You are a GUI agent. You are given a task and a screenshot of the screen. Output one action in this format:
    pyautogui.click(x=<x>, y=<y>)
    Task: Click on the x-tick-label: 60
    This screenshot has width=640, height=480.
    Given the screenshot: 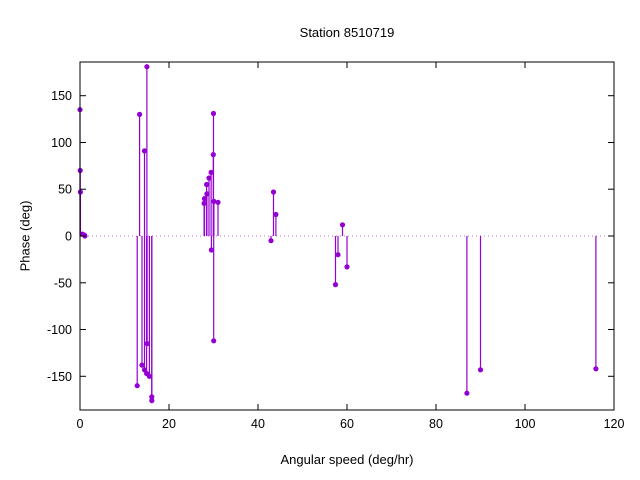 What is the action you would take?
    pyautogui.click(x=347, y=424)
    